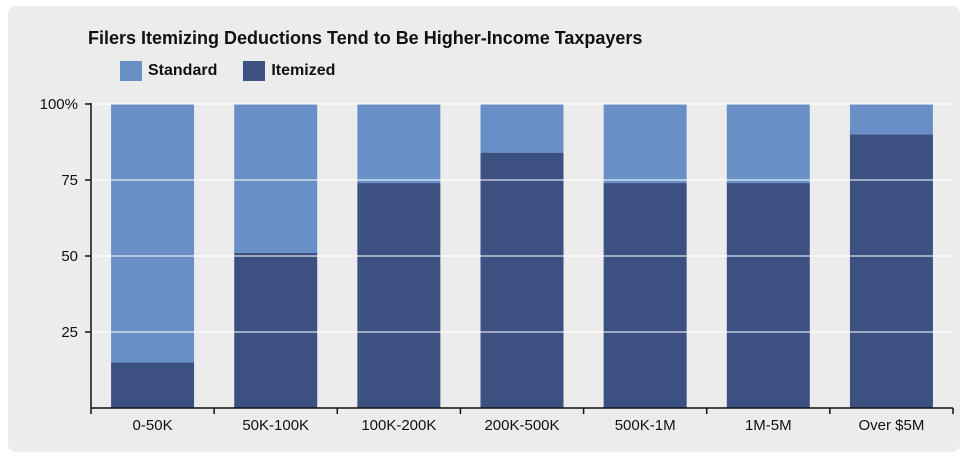 This screenshot has width=968, height=457. What do you see at coordinates (521, 425) in the screenshot?
I see `x-tick-label-3: 200K-500K` at bounding box center [521, 425].